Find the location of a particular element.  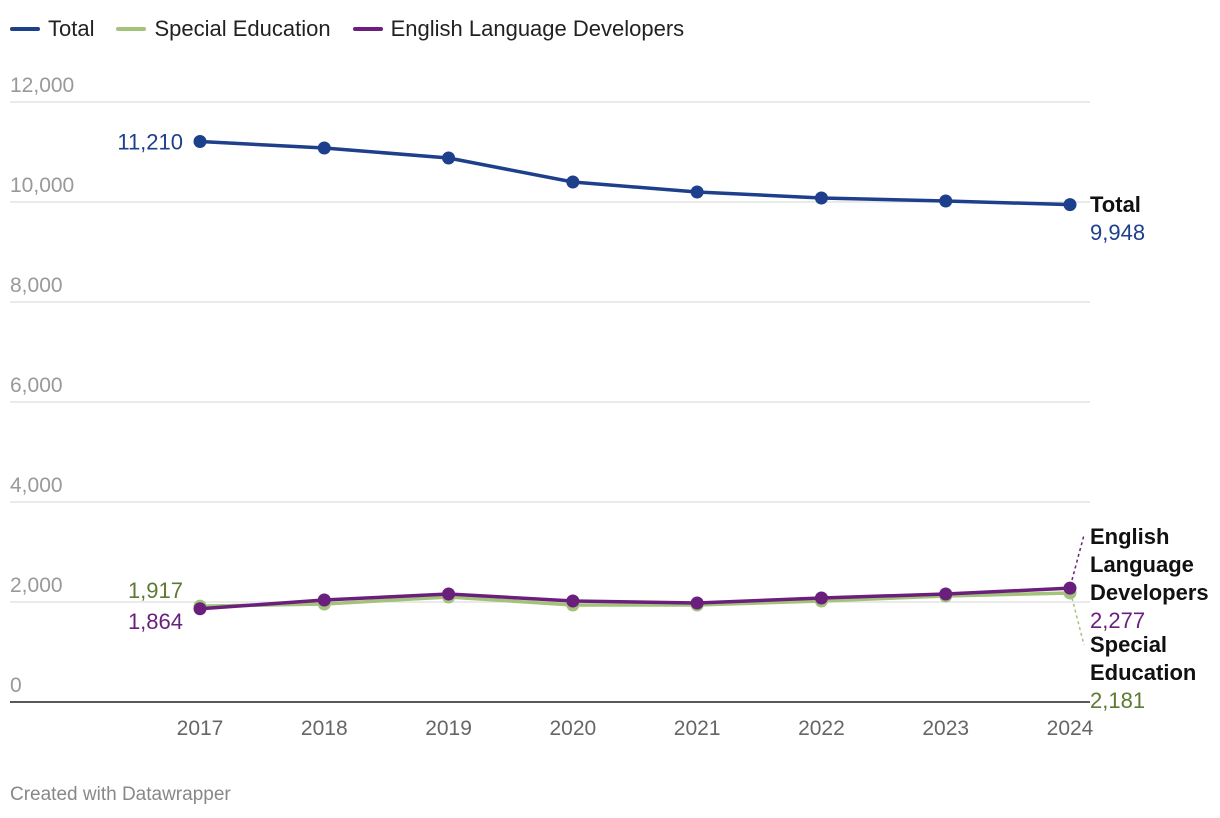

x-tick-label: 2017 is located at coordinates (200, 728).